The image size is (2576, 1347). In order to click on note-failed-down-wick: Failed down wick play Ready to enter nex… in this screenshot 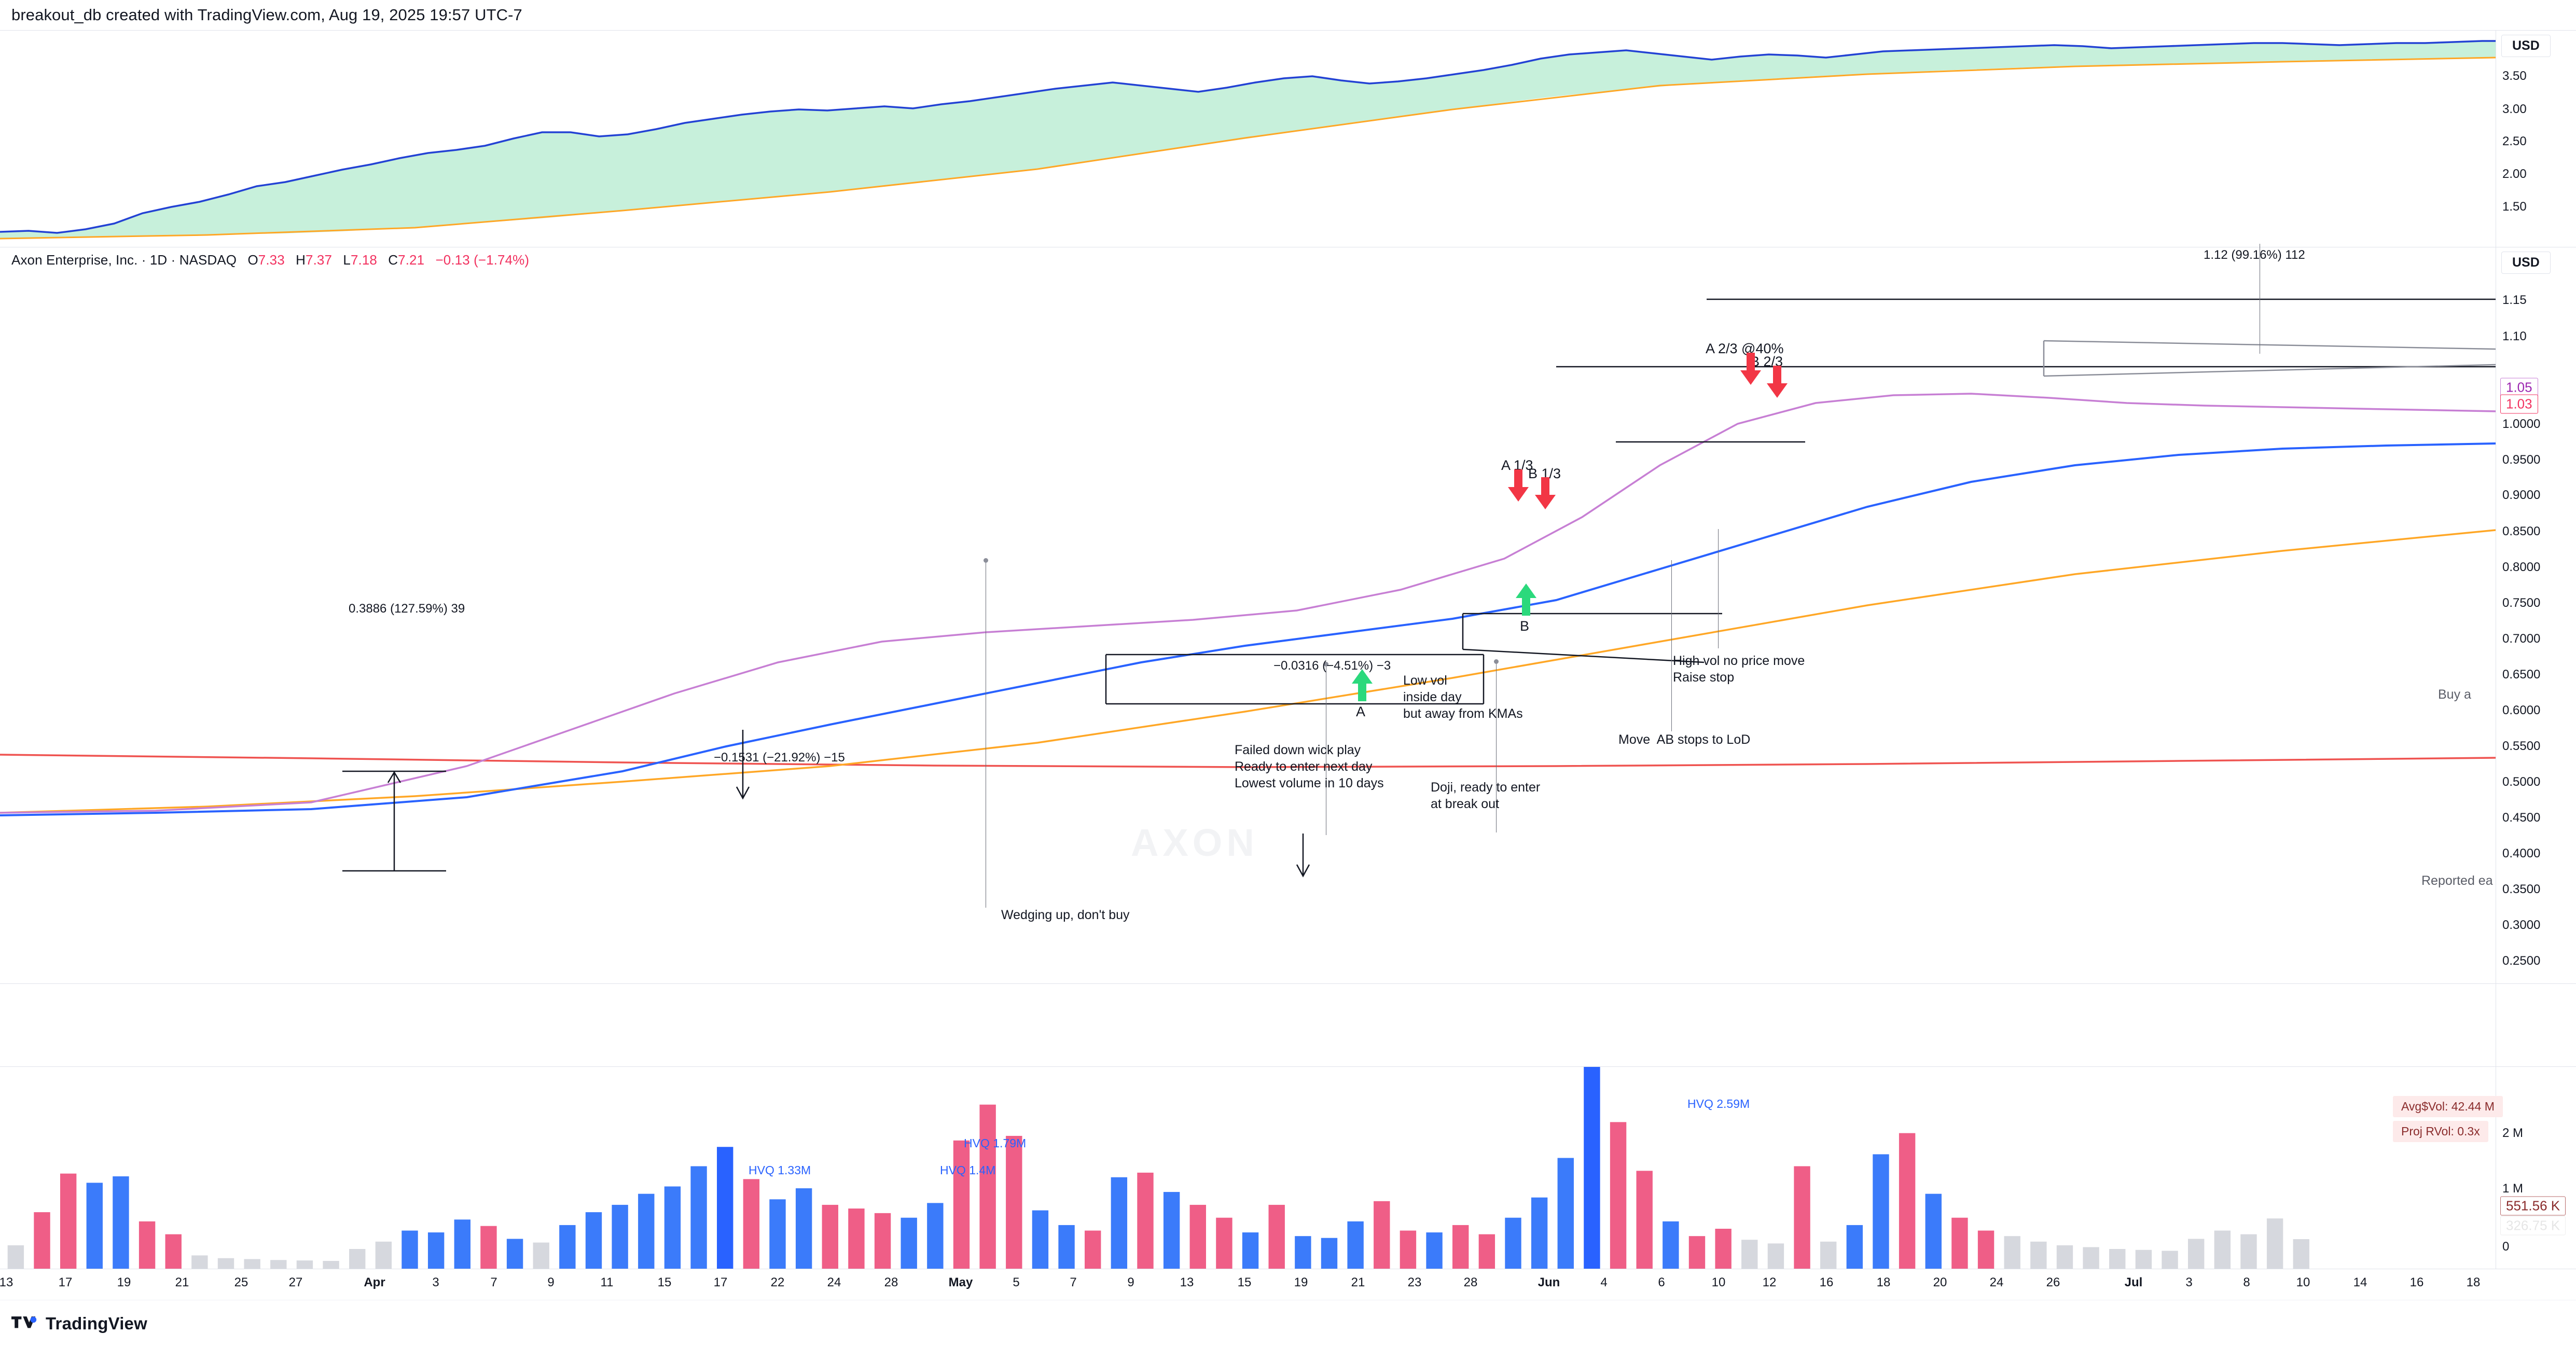, I will do `click(1309, 766)`.